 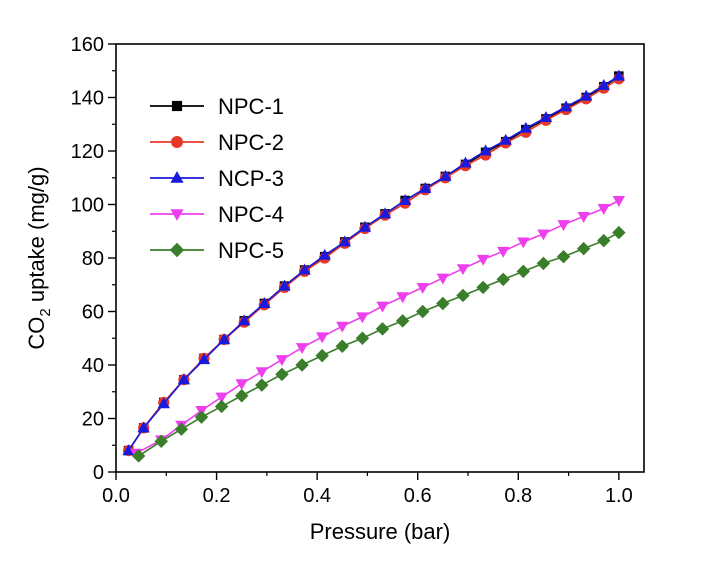 I want to click on x-tick-label: 0.2, so click(x=217, y=496).